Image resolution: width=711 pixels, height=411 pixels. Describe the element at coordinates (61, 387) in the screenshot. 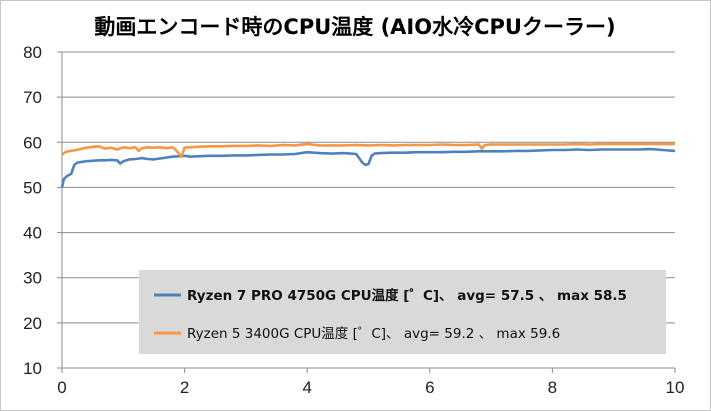

I see `x-tick-label: 0` at that location.